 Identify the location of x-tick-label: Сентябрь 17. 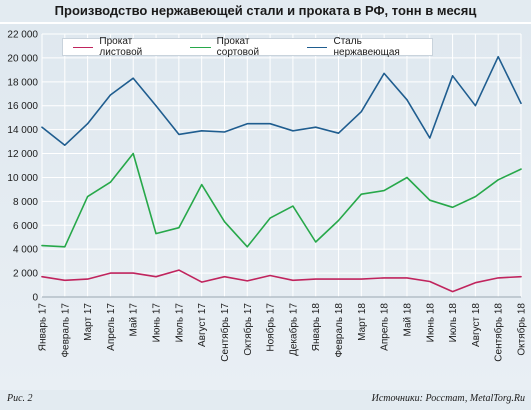
(225, 332).